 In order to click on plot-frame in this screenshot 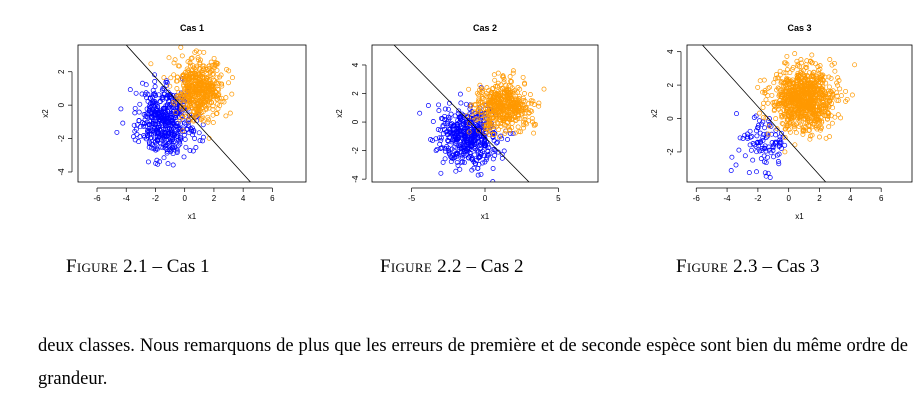, I will do `click(799, 113)`.